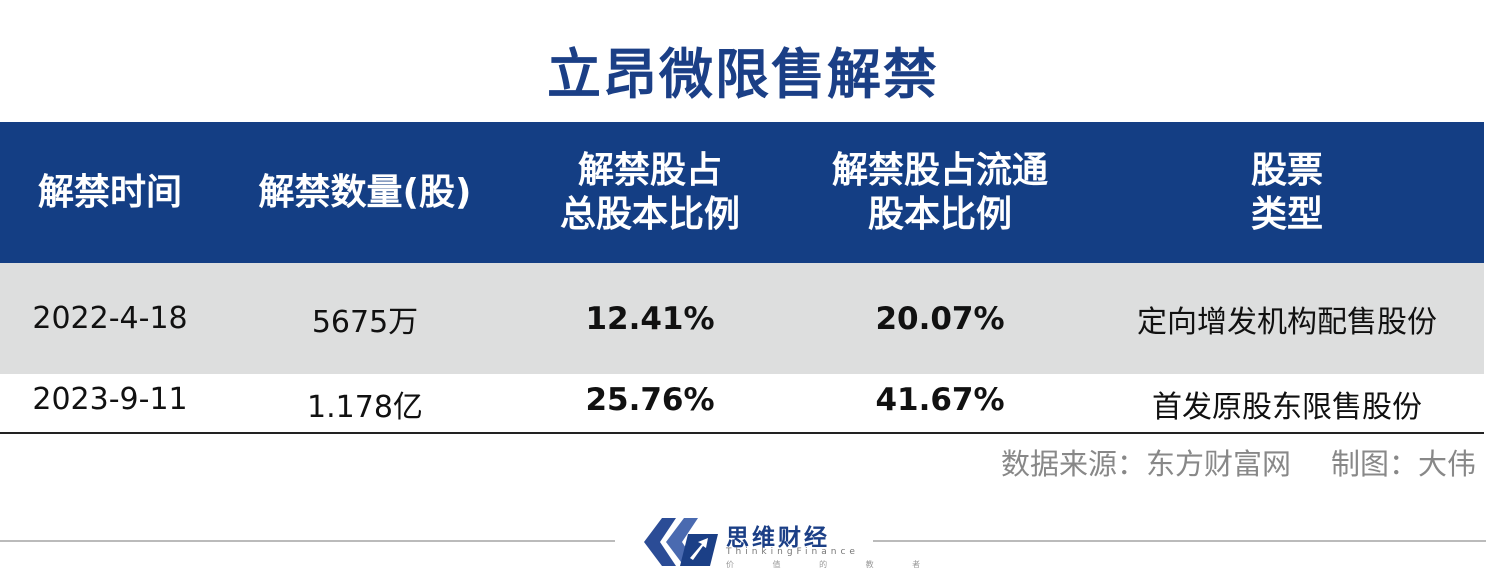 The height and width of the screenshot is (570, 1486). Describe the element at coordinates (743, 74) in the screenshot. I see `page-title: 立昂微限售解禁` at that location.